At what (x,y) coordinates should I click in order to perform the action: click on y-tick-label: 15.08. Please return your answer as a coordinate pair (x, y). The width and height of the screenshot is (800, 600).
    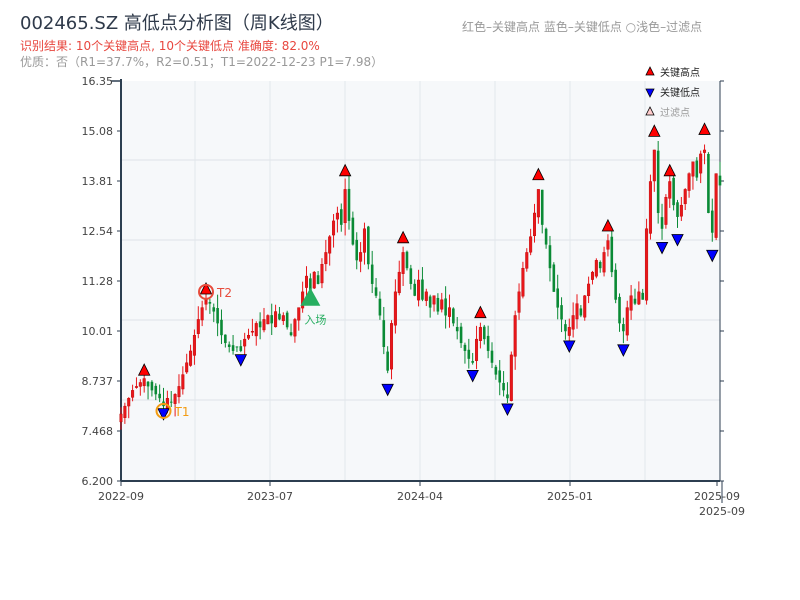
    Looking at the image, I should click on (98, 131).